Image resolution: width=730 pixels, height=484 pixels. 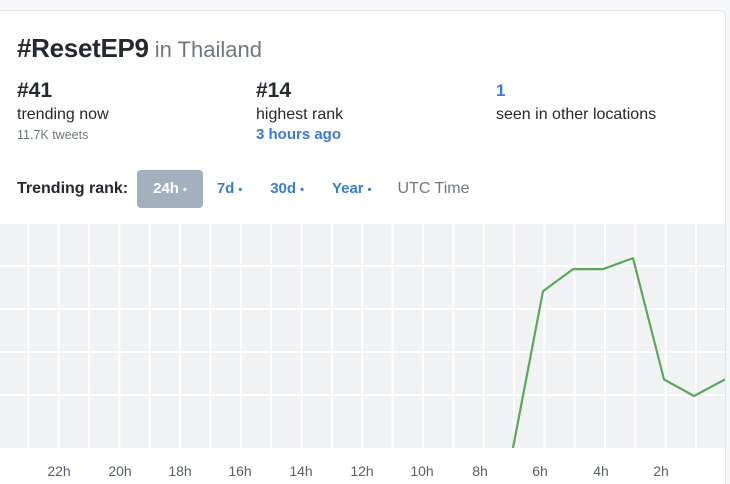 What do you see at coordinates (63, 114) in the screenshot?
I see `current-rank-label: trending now` at bounding box center [63, 114].